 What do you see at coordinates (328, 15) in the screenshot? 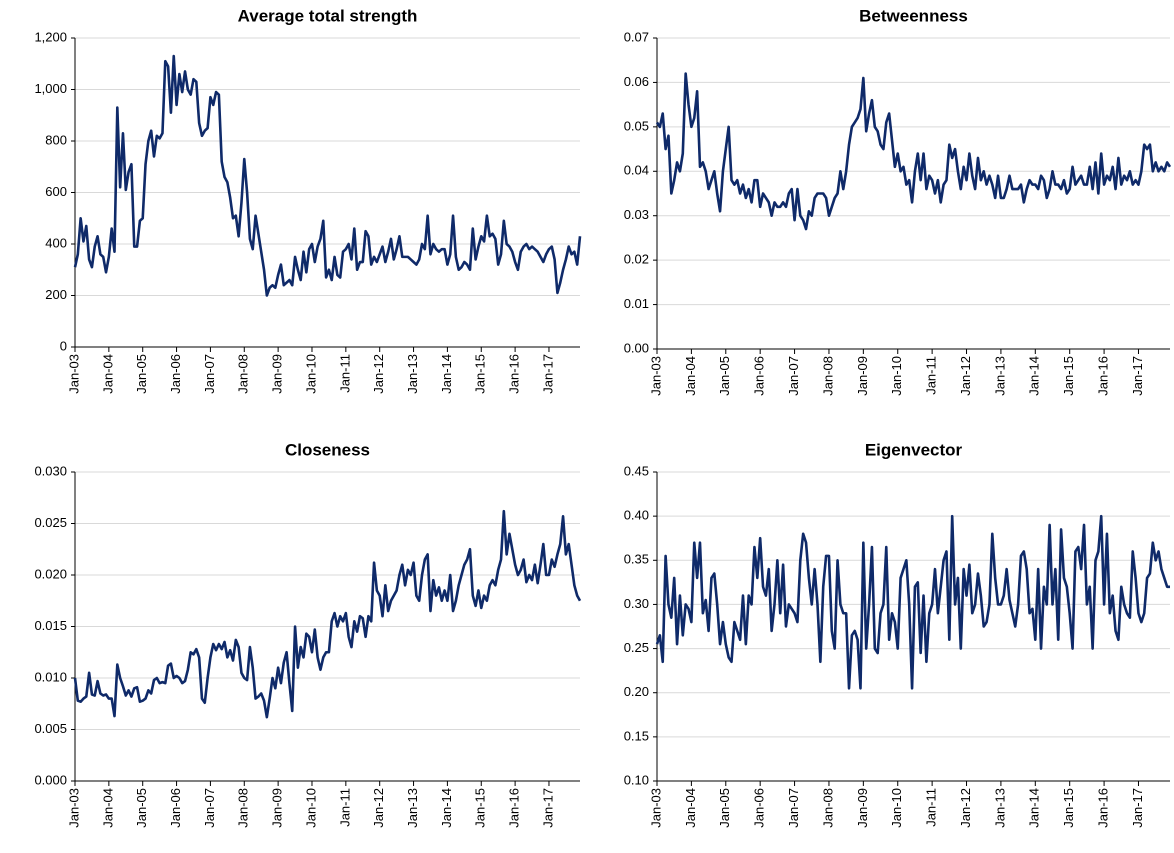
I see `chart-title: Average total strength` at bounding box center [328, 15].